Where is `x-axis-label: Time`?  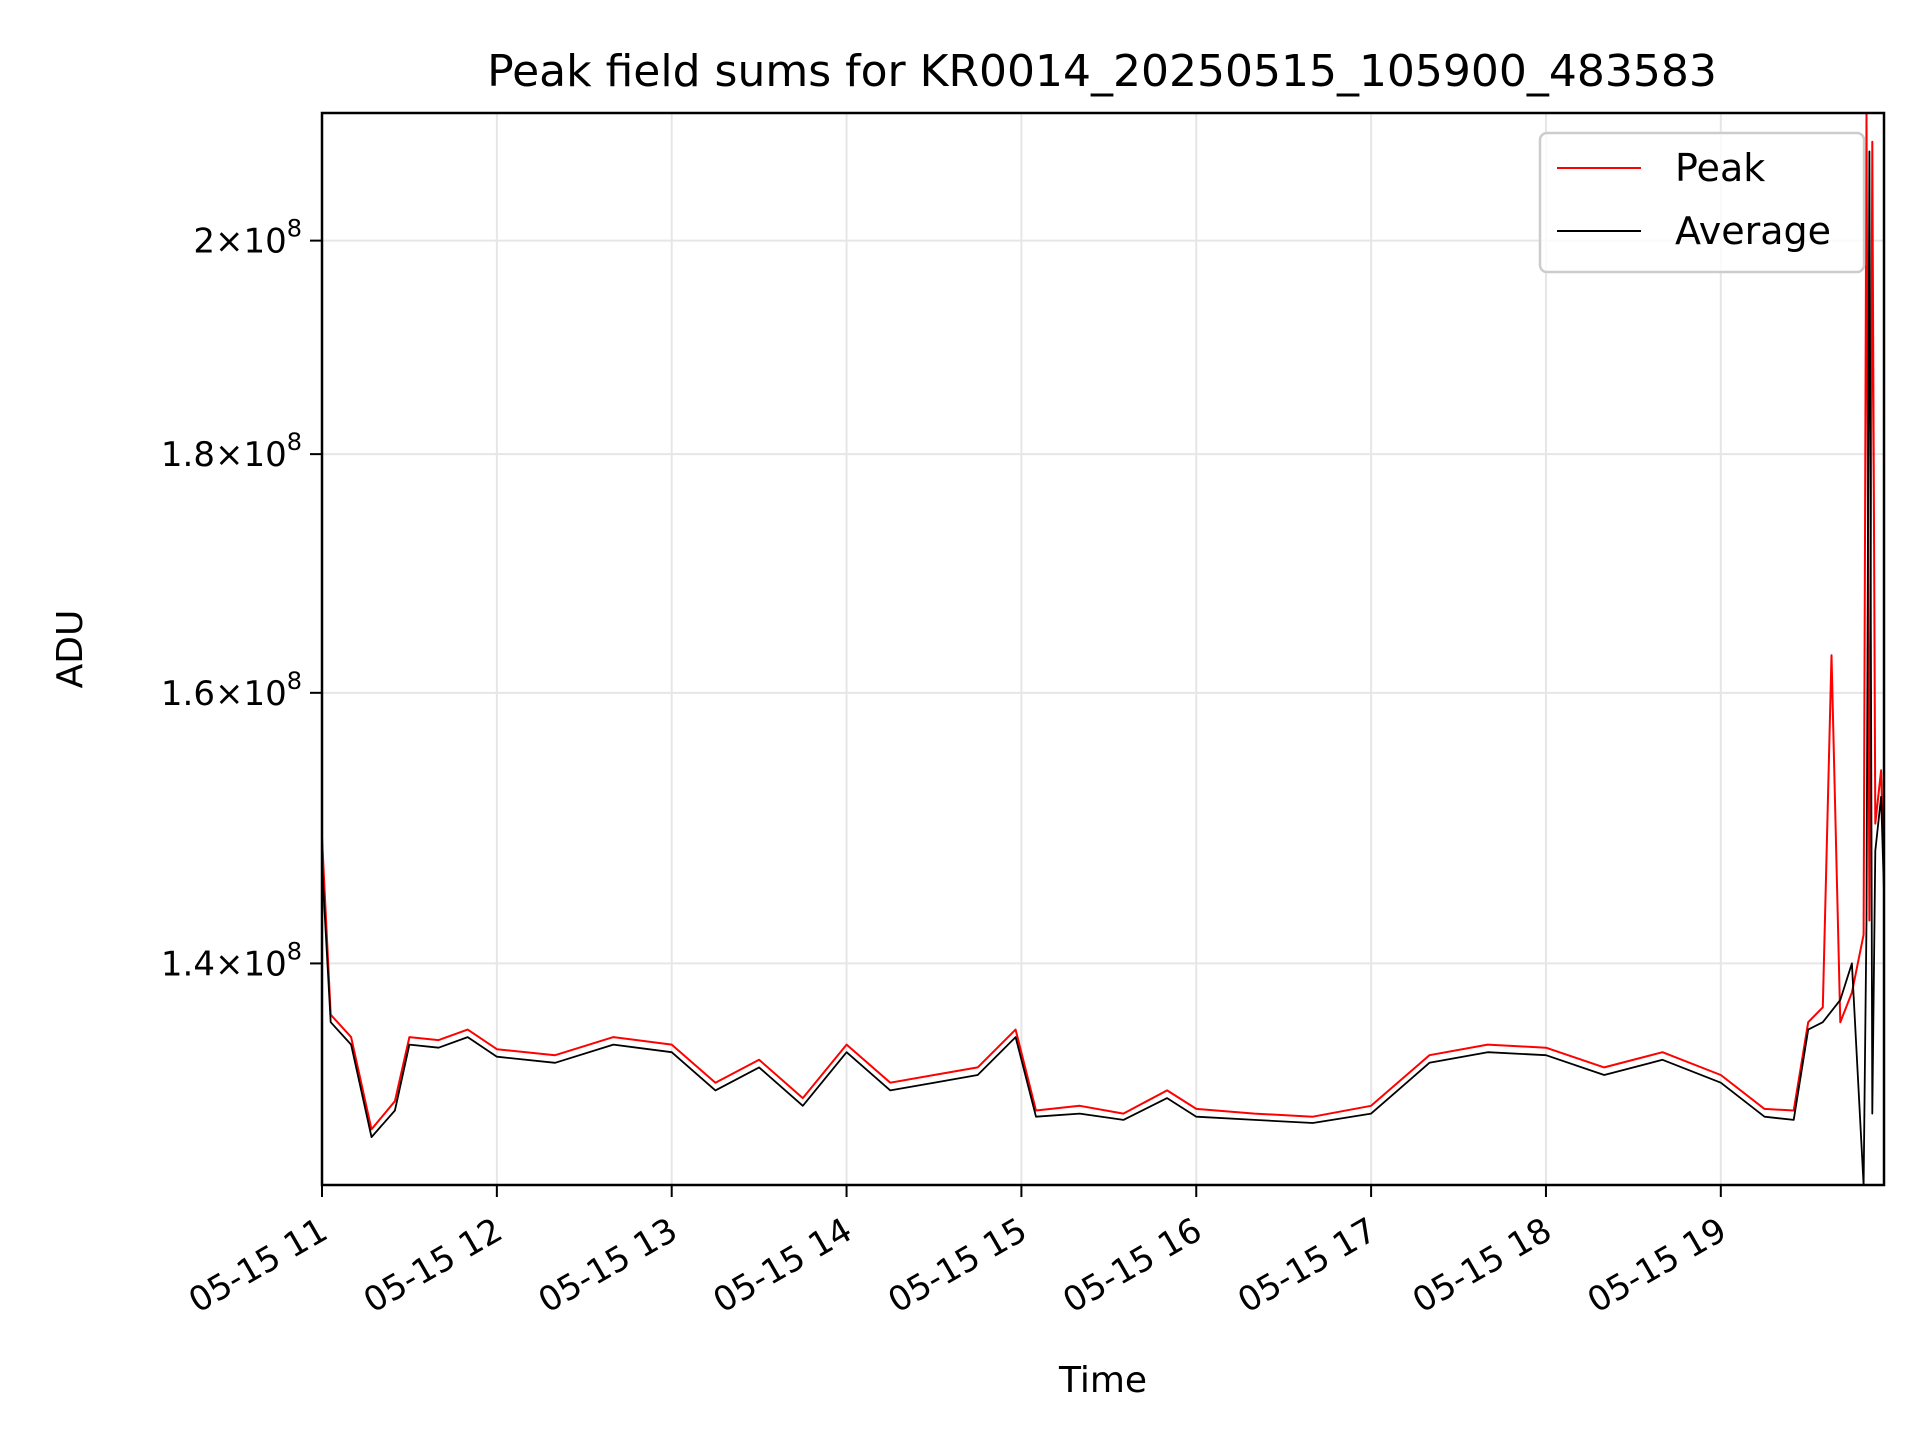 x-axis-label: Time is located at coordinates (1102, 1380).